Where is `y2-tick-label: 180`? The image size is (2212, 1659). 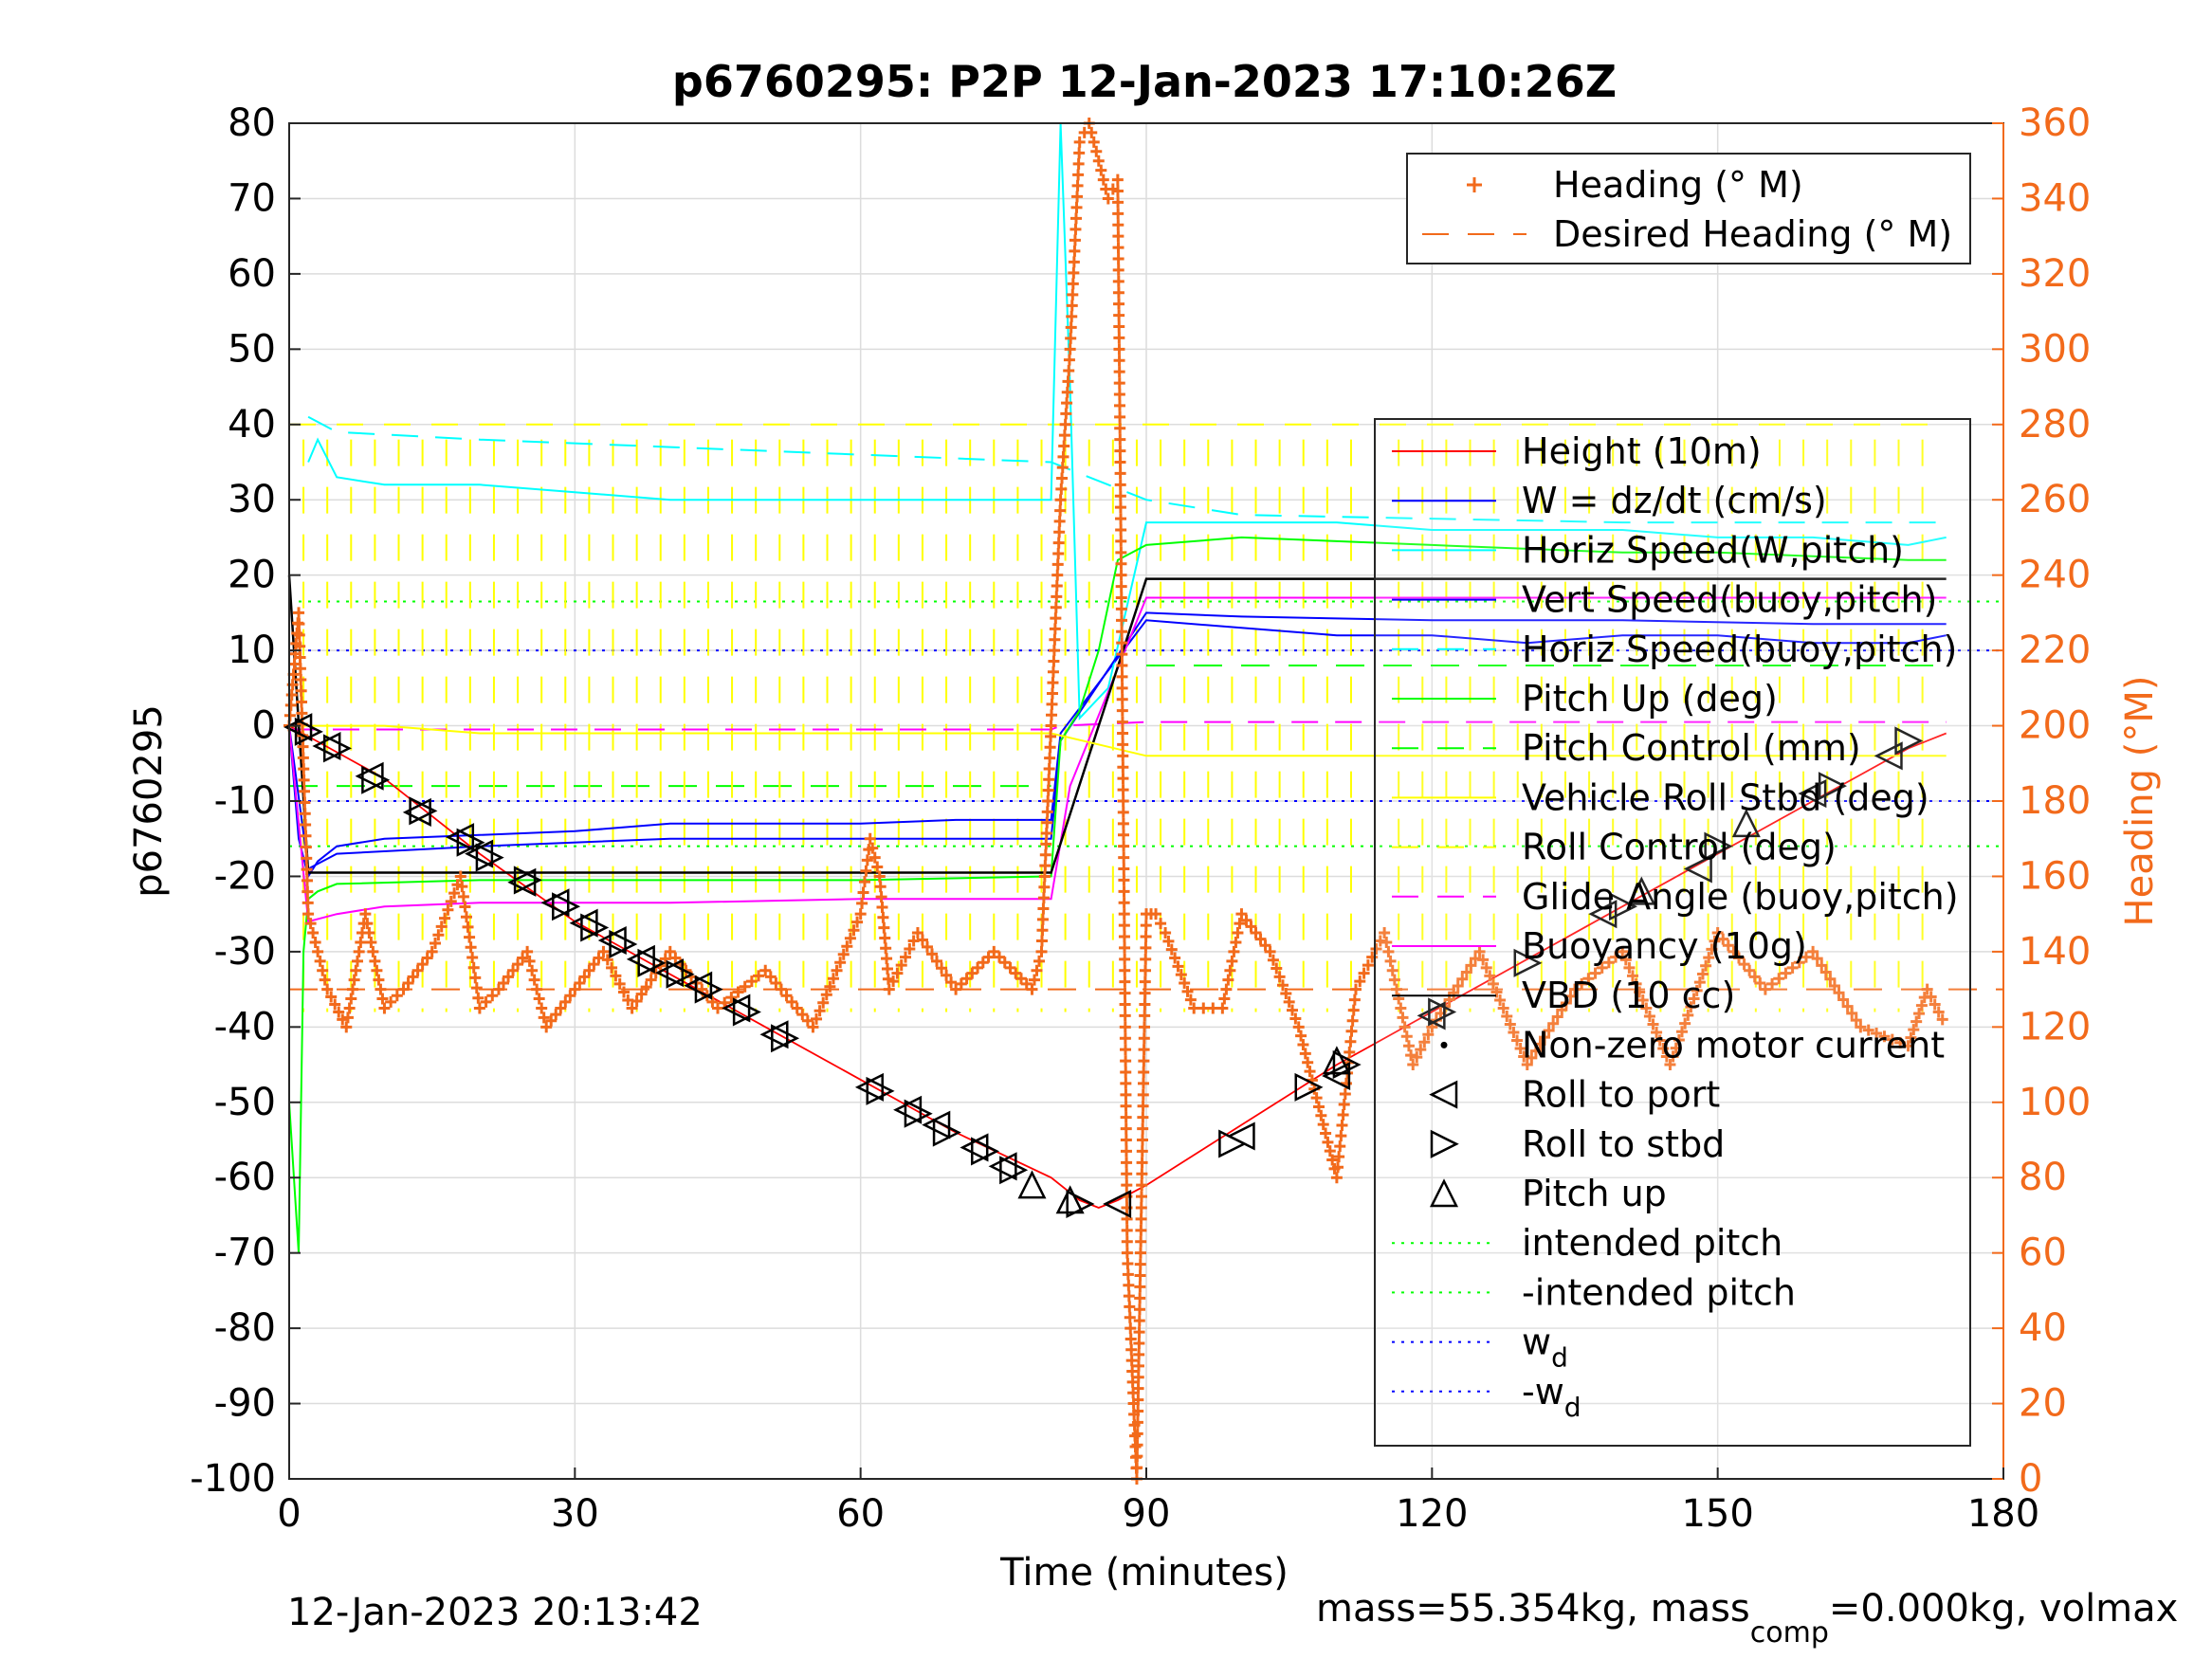 y2-tick-label: 180 is located at coordinates (2055, 801).